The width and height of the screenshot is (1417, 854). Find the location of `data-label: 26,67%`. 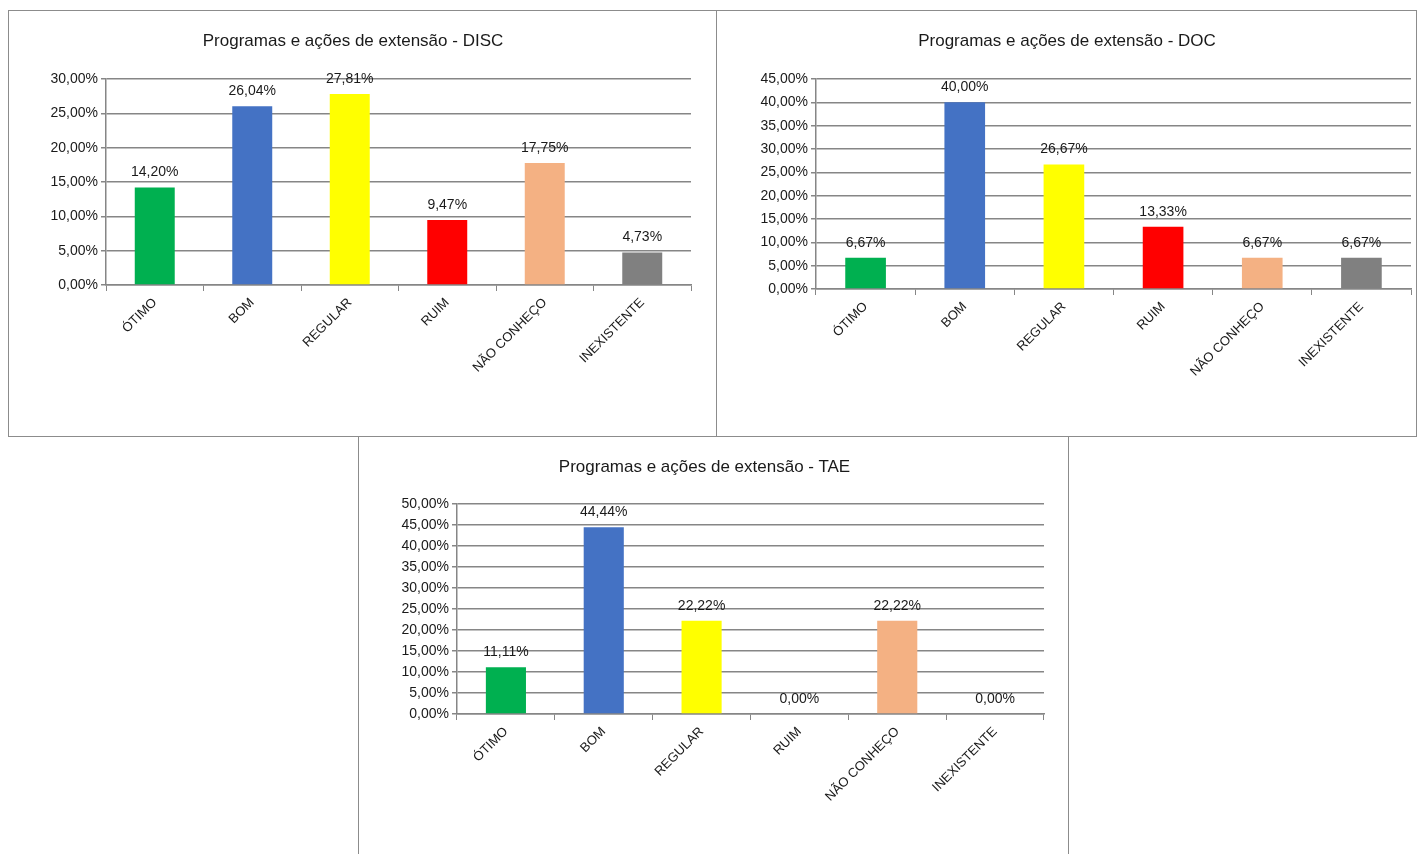

data-label: 26,67% is located at coordinates (1064, 148).